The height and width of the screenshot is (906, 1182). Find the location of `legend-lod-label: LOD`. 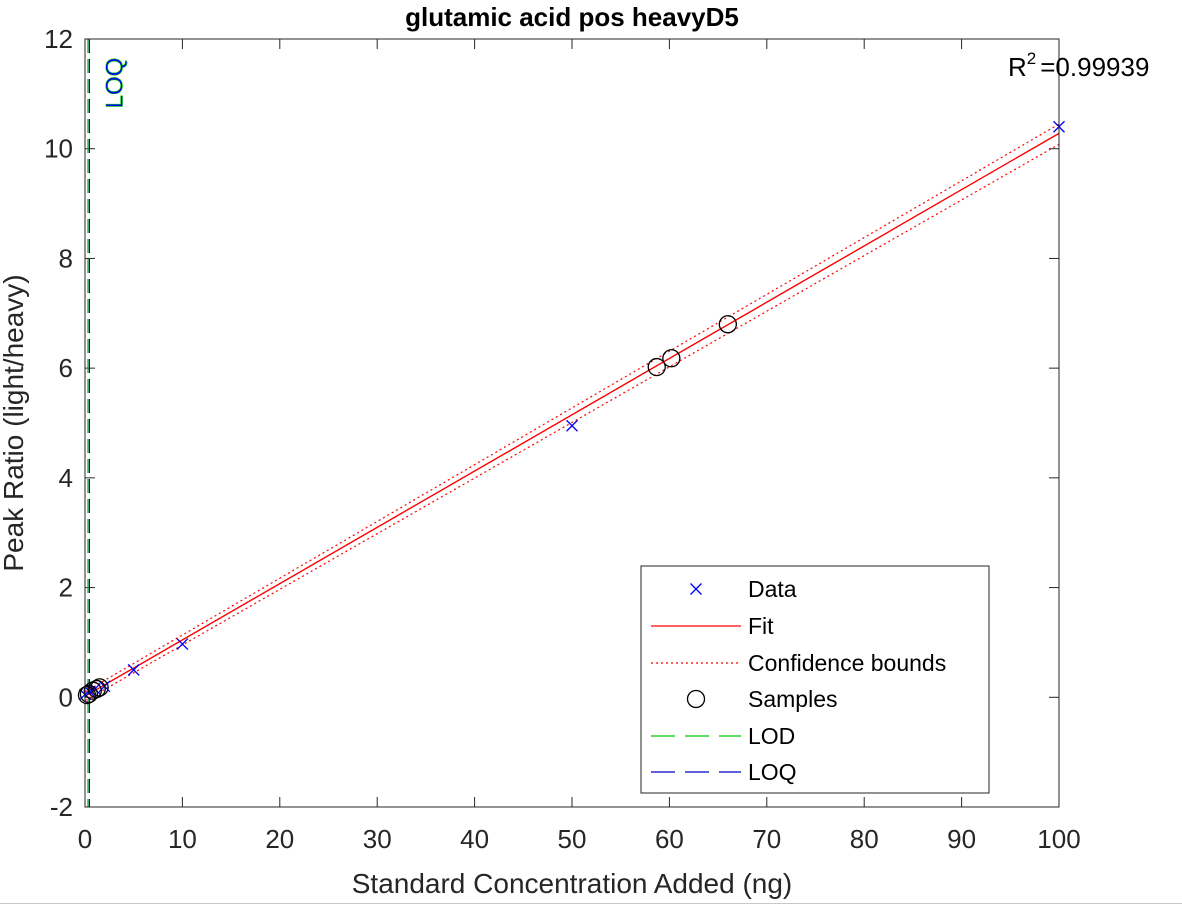

legend-lod-label: LOD is located at coordinates (771, 736).